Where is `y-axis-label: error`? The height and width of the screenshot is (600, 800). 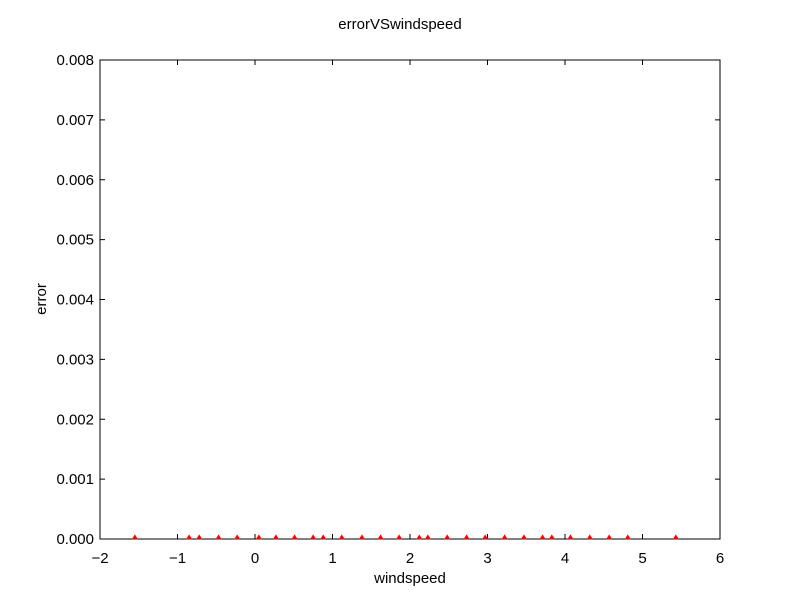 y-axis-label: error is located at coordinates (41, 299).